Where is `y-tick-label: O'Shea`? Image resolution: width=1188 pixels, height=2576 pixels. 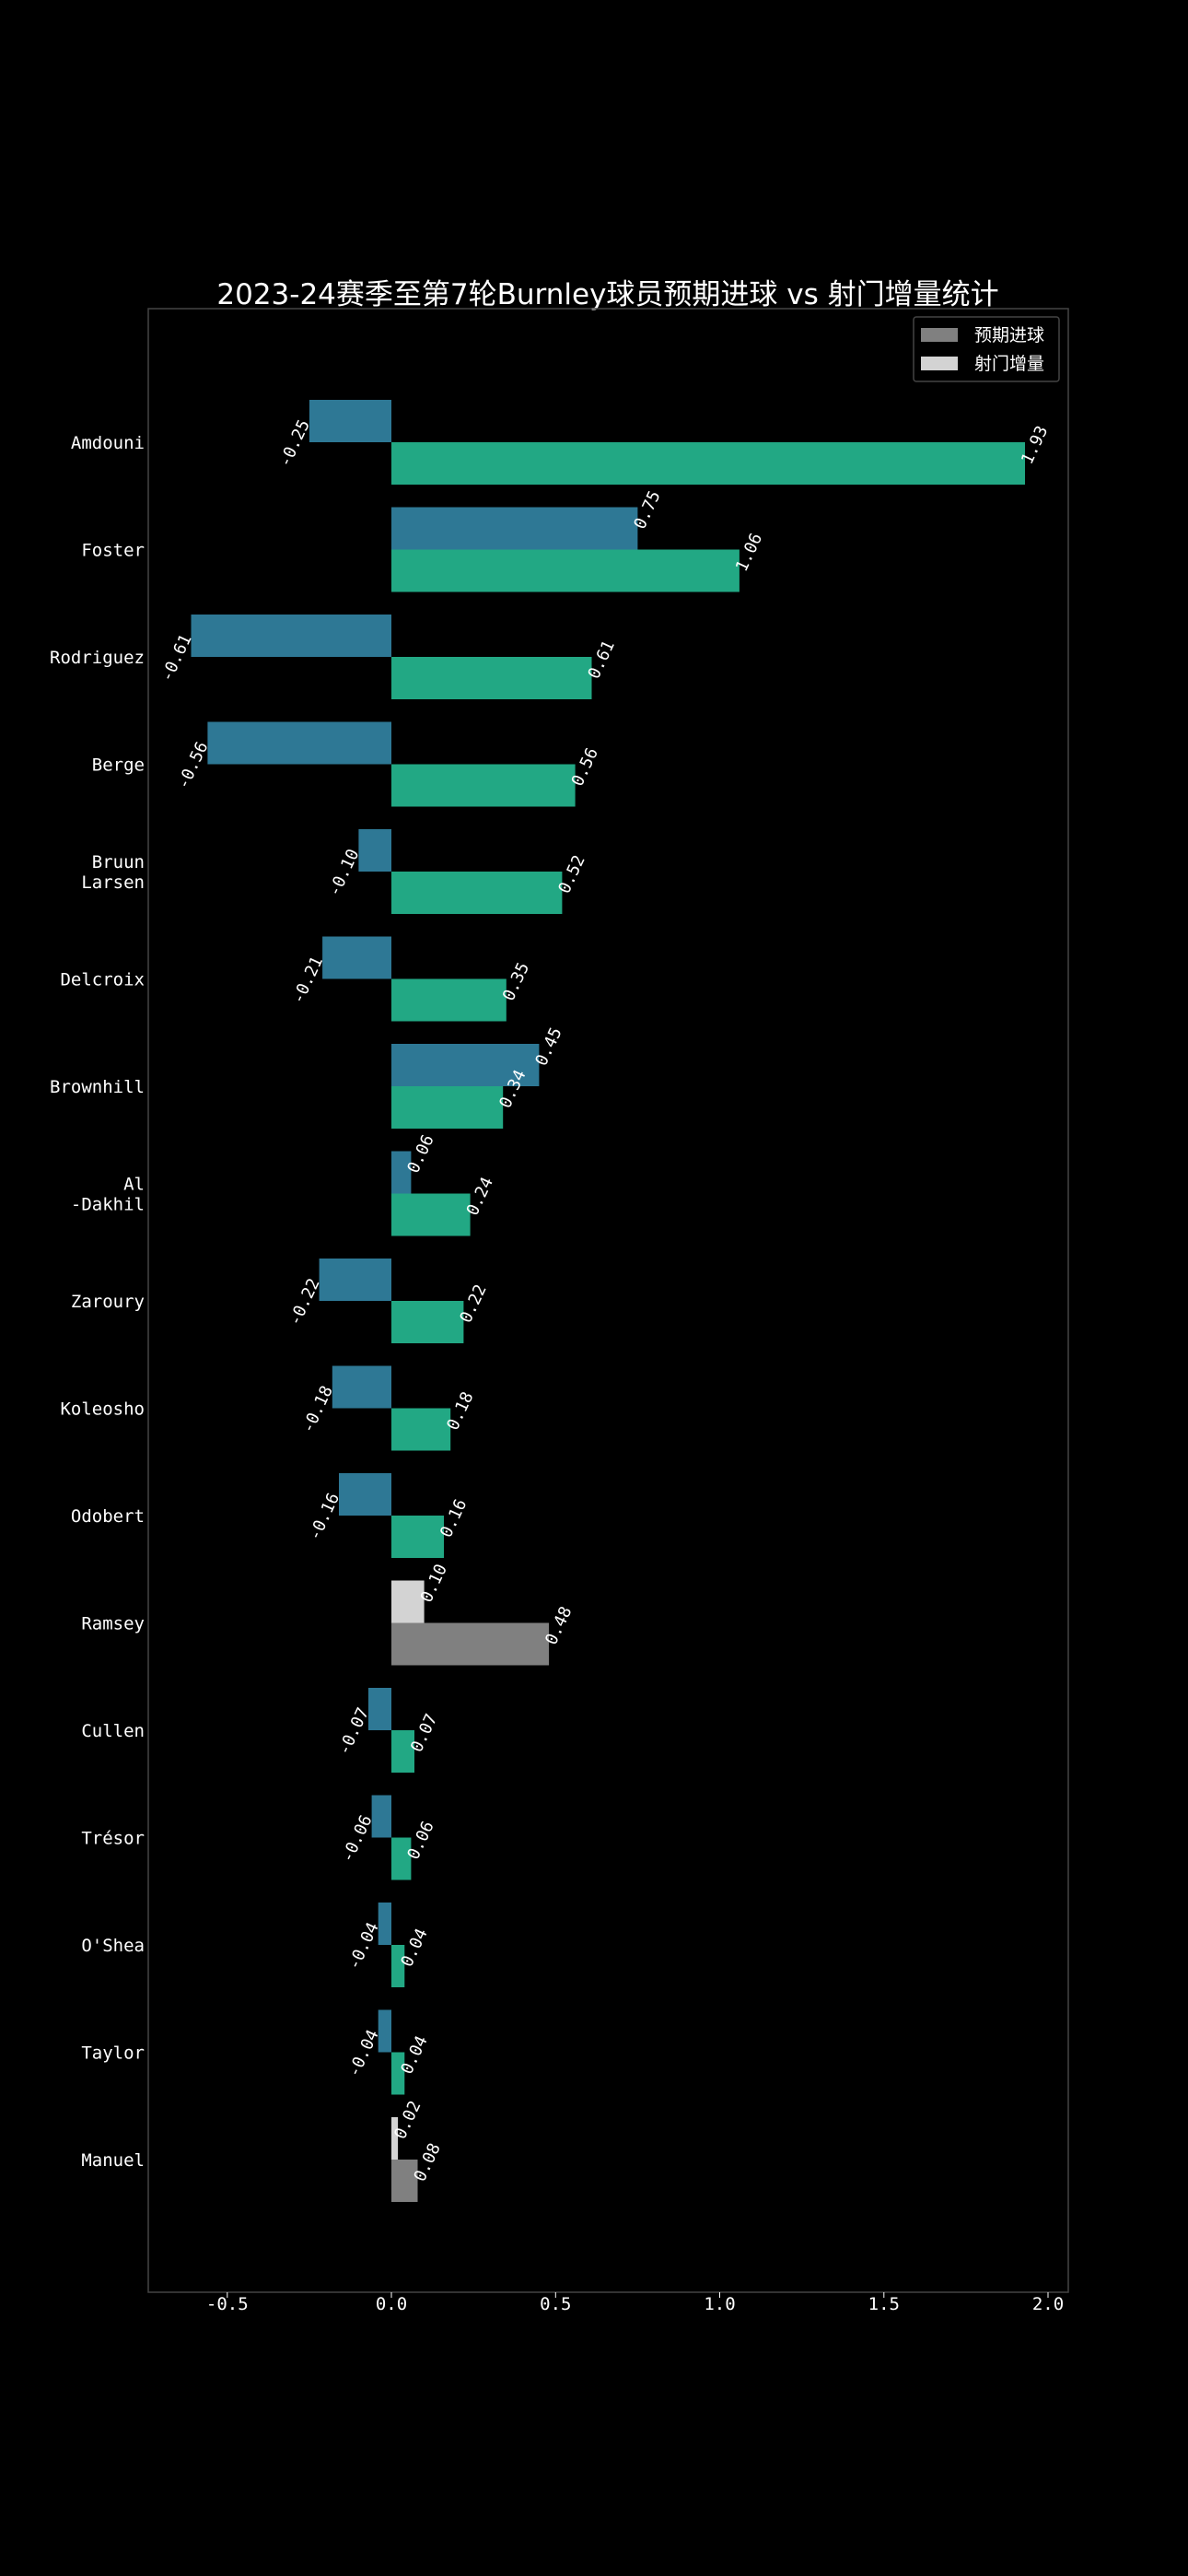
y-tick-label: O'Shea is located at coordinates (113, 1946).